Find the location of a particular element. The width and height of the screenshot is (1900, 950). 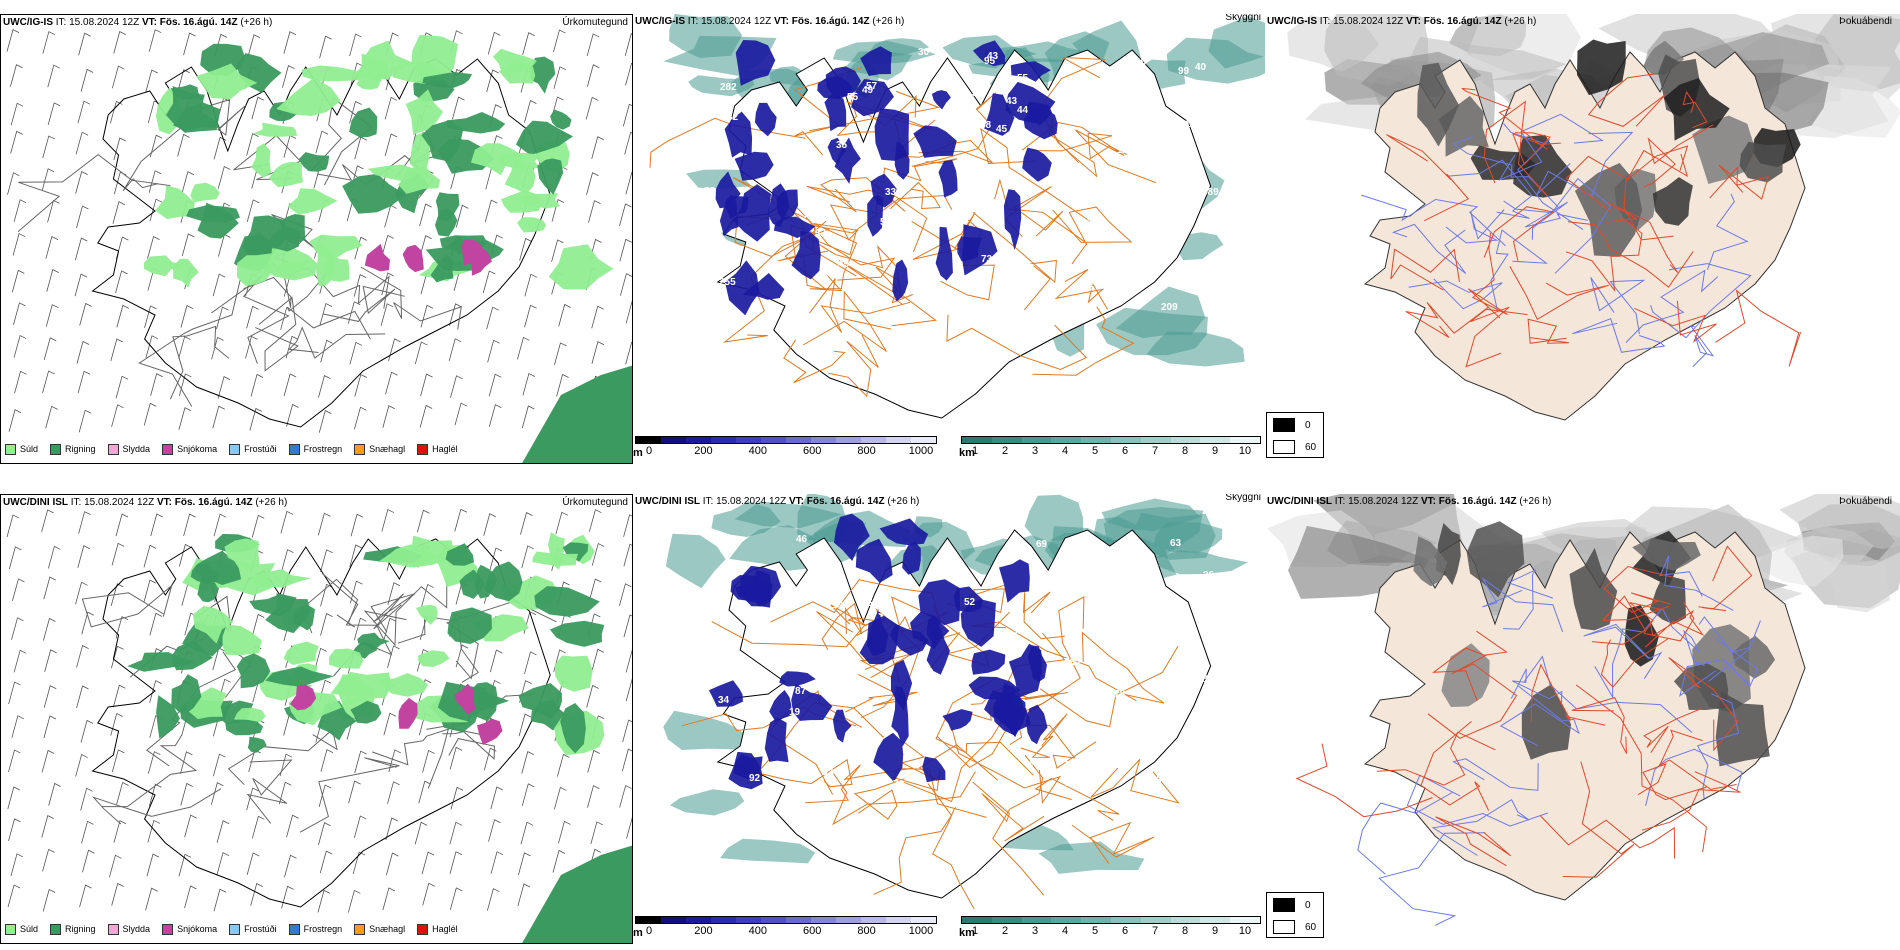

visibility-area is located at coordinates (1200, 246).